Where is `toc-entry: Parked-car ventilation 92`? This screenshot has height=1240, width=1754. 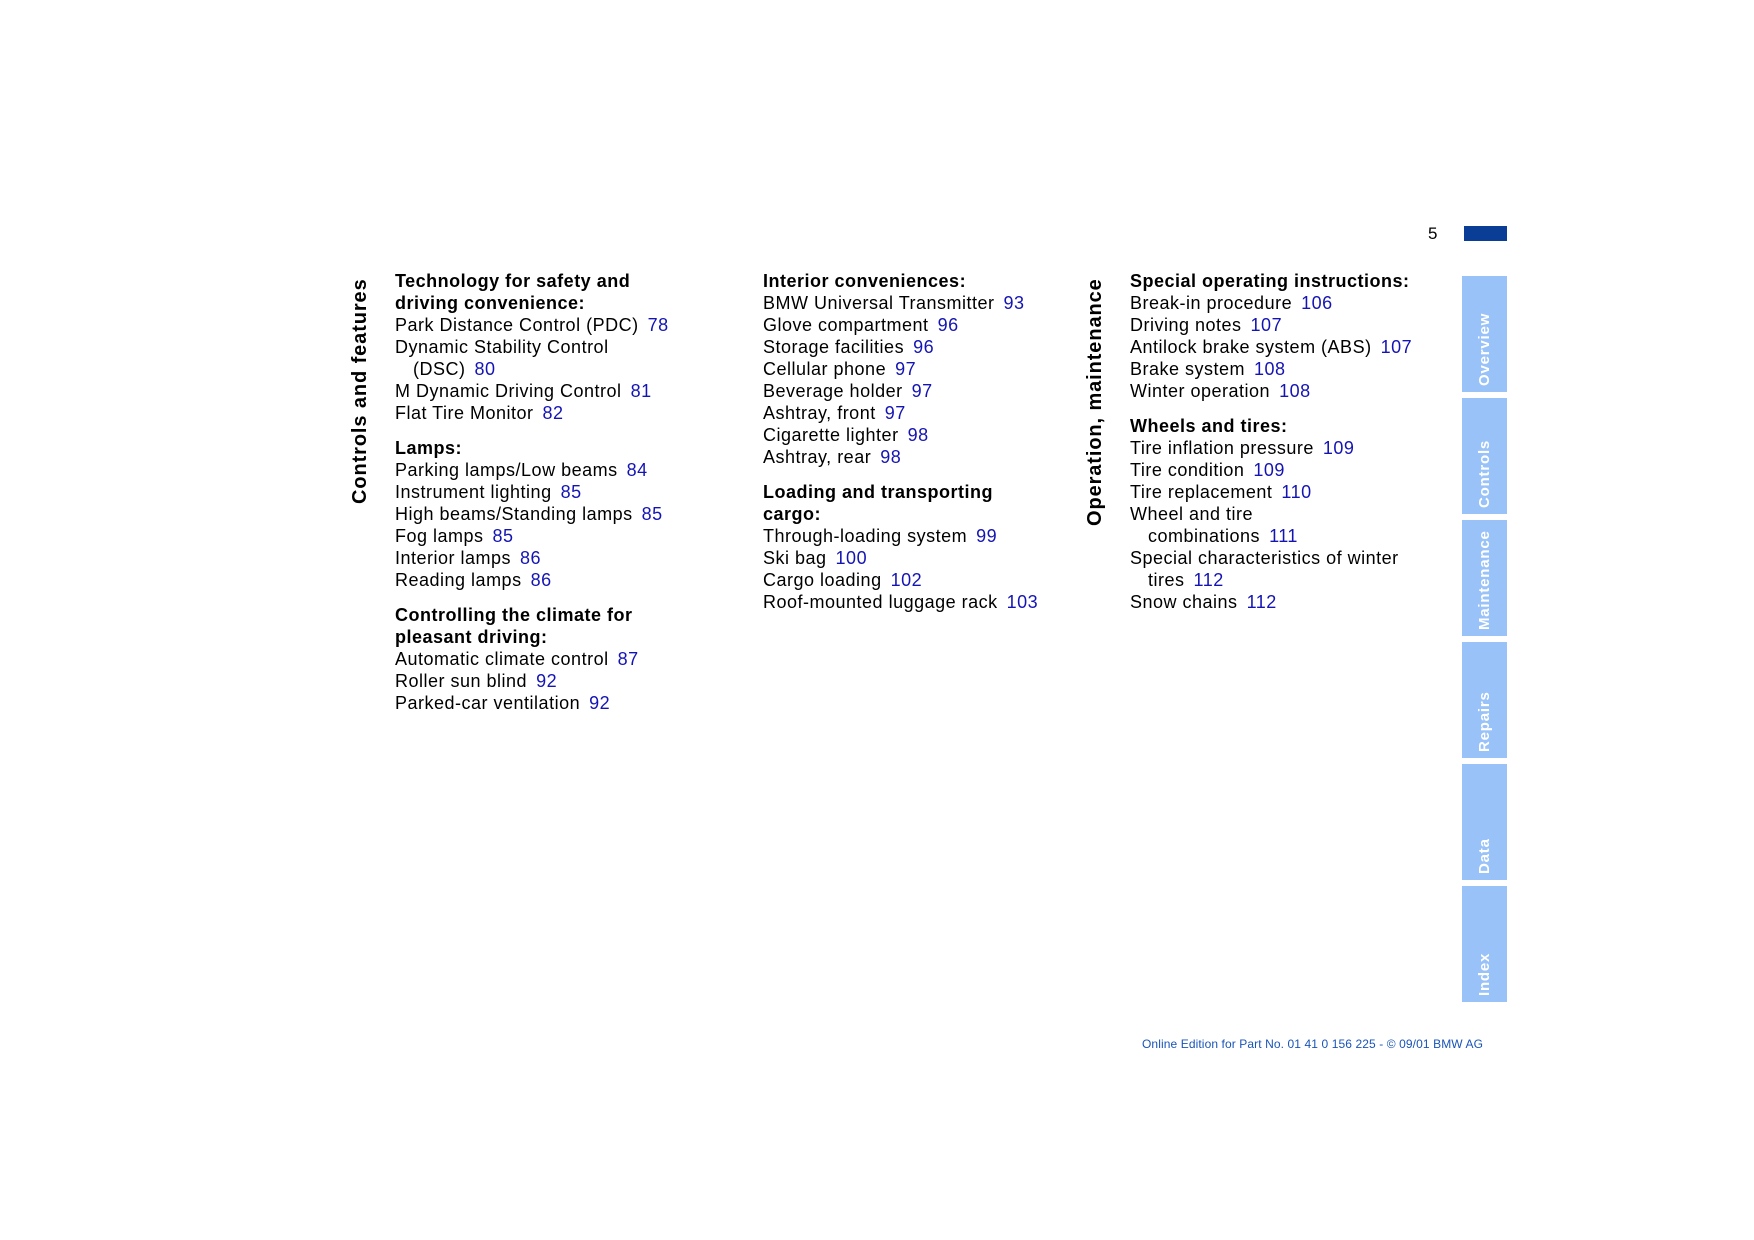 toc-entry: Parked-car ventilation 92 is located at coordinates (560, 703).